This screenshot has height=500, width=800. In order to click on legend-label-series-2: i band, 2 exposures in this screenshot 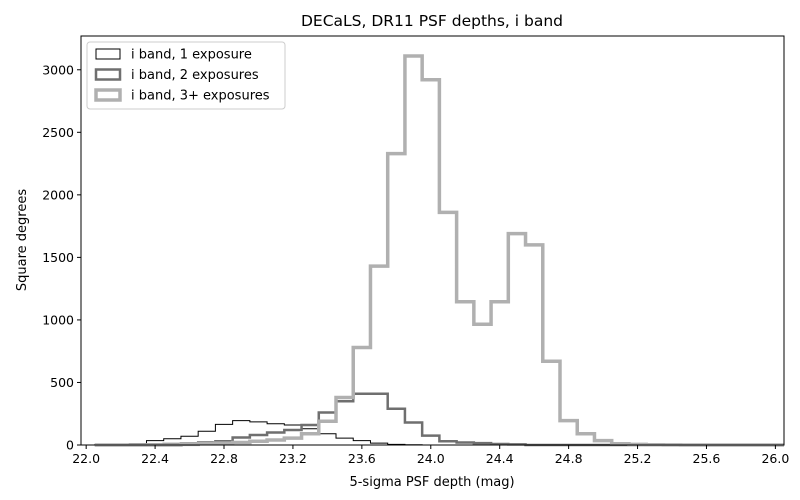, I will do `click(195, 75)`.